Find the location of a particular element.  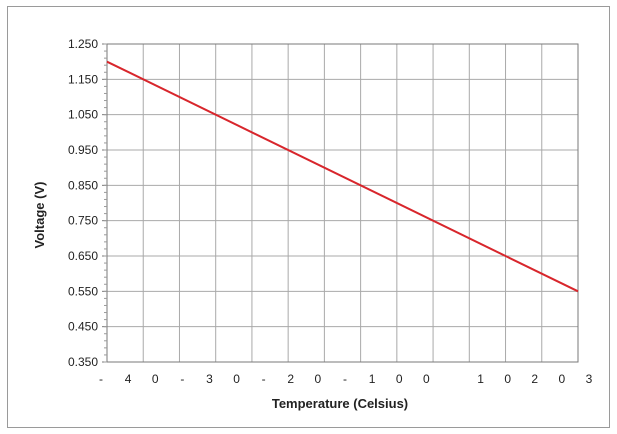

y-tick-label: 1.050 is located at coordinates (83, 115).